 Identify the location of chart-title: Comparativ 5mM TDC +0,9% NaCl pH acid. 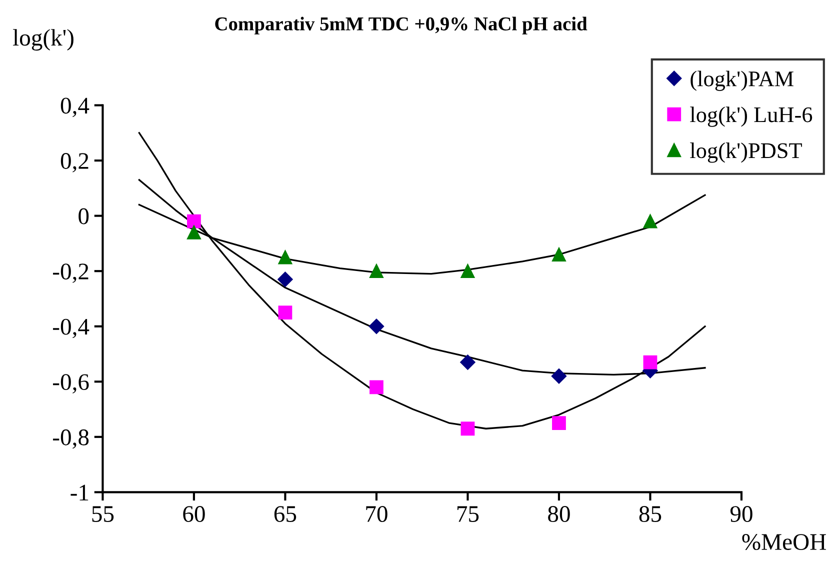
(401, 25).